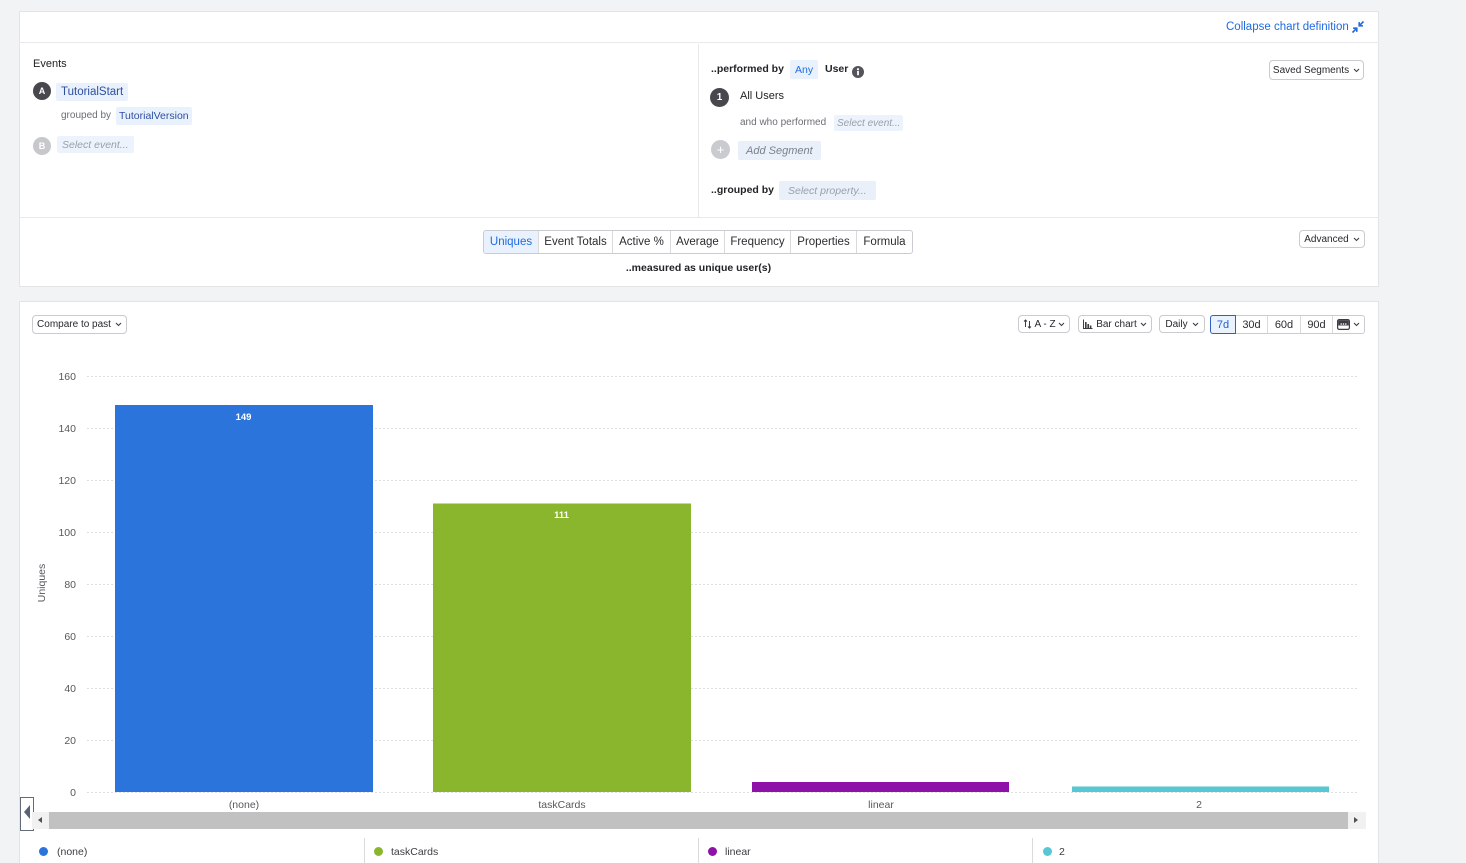 This screenshot has height=863, width=1466. What do you see at coordinates (67, 429) in the screenshot?
I see `svg-text: 140` at bounding box center [67, 429].